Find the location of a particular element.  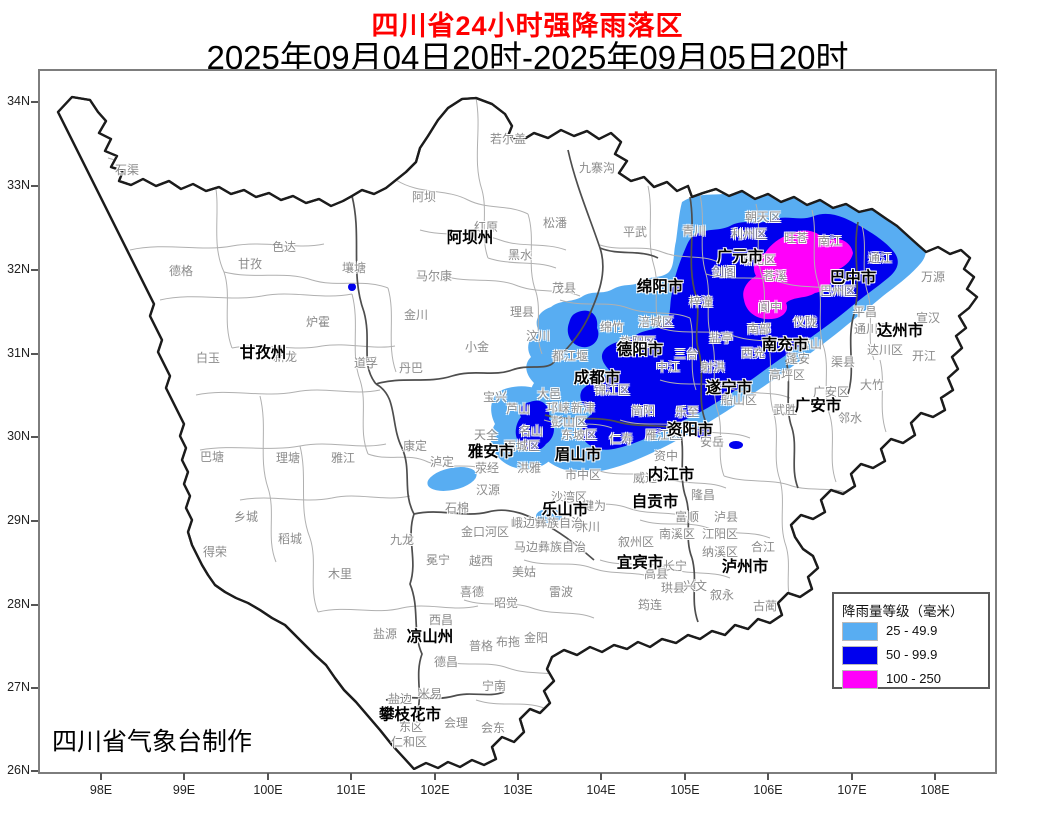

county-label: 绵竹 is located at coordinates (612, 327).